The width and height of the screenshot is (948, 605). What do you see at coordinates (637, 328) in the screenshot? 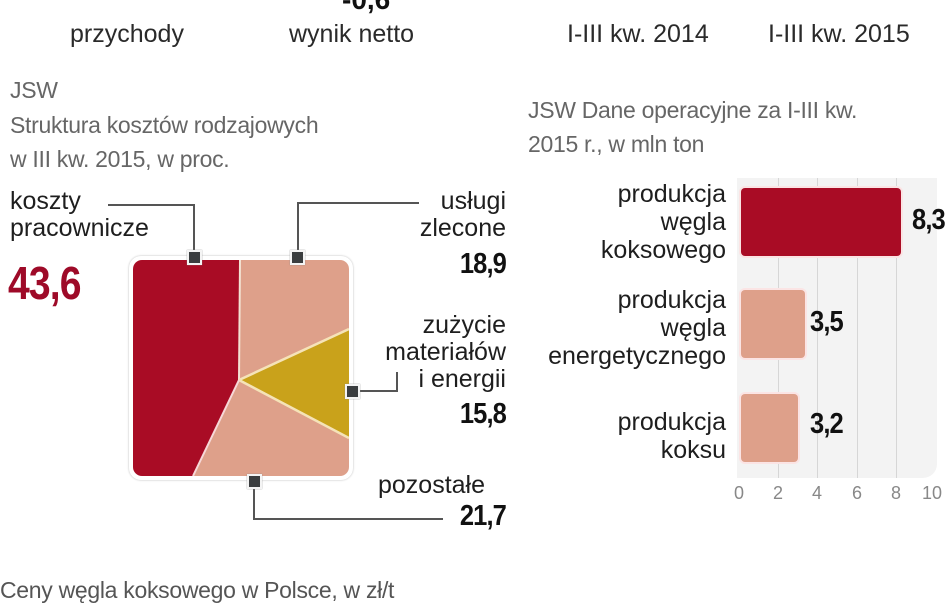
I see `bar-label-thermal-coal: produkcja węgla energetycznego` at bounding box center [637, 328].